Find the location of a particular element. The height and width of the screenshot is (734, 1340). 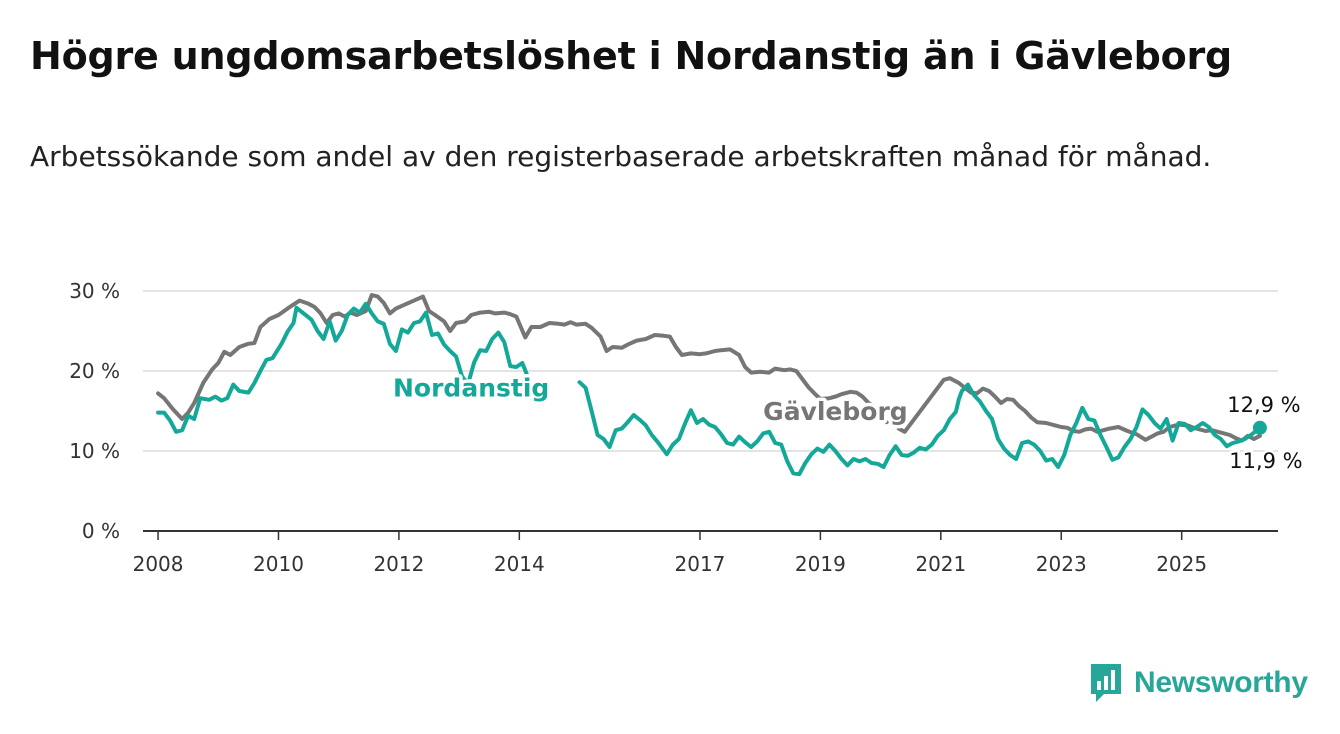

series-line-nordanstig-b is located at coordinates (919, 428).